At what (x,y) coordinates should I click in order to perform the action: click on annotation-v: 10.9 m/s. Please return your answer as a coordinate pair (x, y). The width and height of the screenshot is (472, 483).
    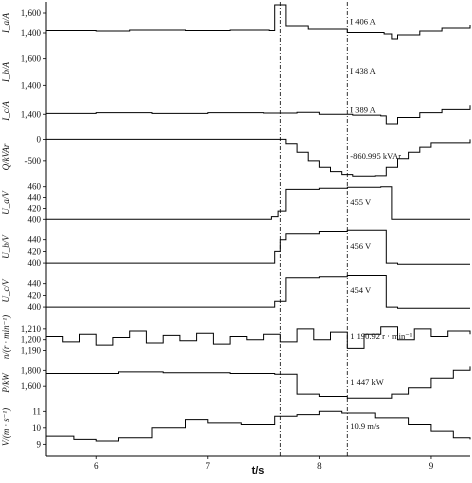
    Looking at the image, I should click on (364, 426).